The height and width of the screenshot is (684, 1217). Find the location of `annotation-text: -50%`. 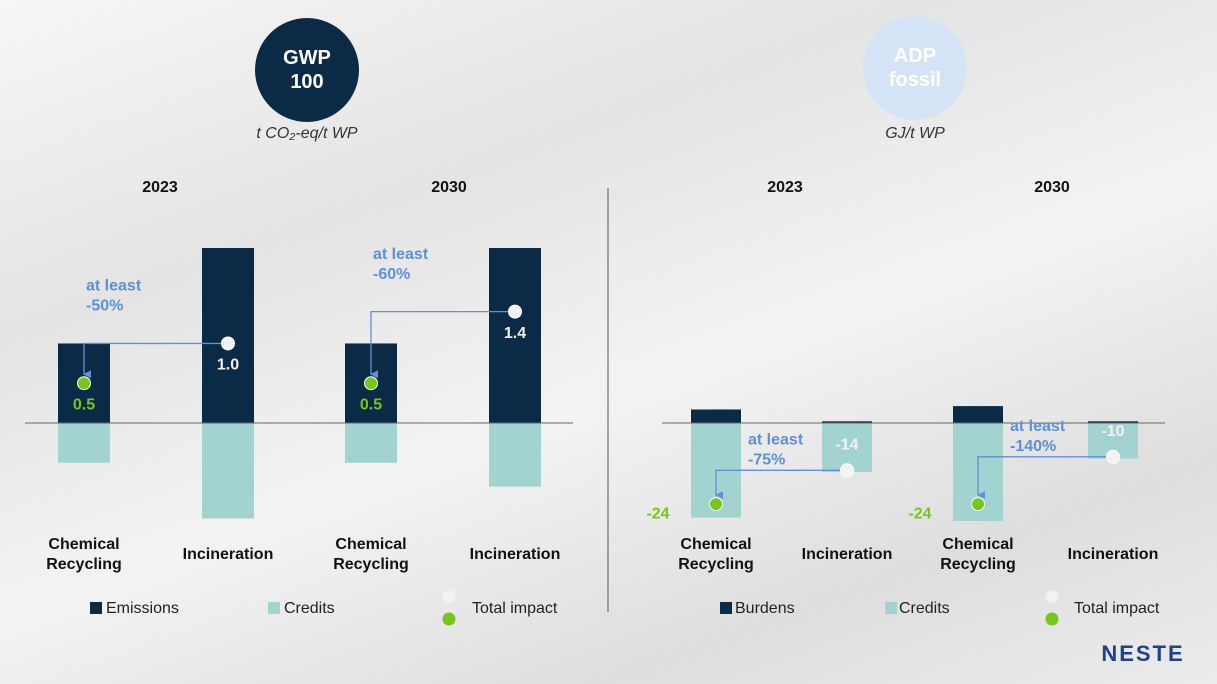

annotation-text: -50% is located at coordinates (104, 306).